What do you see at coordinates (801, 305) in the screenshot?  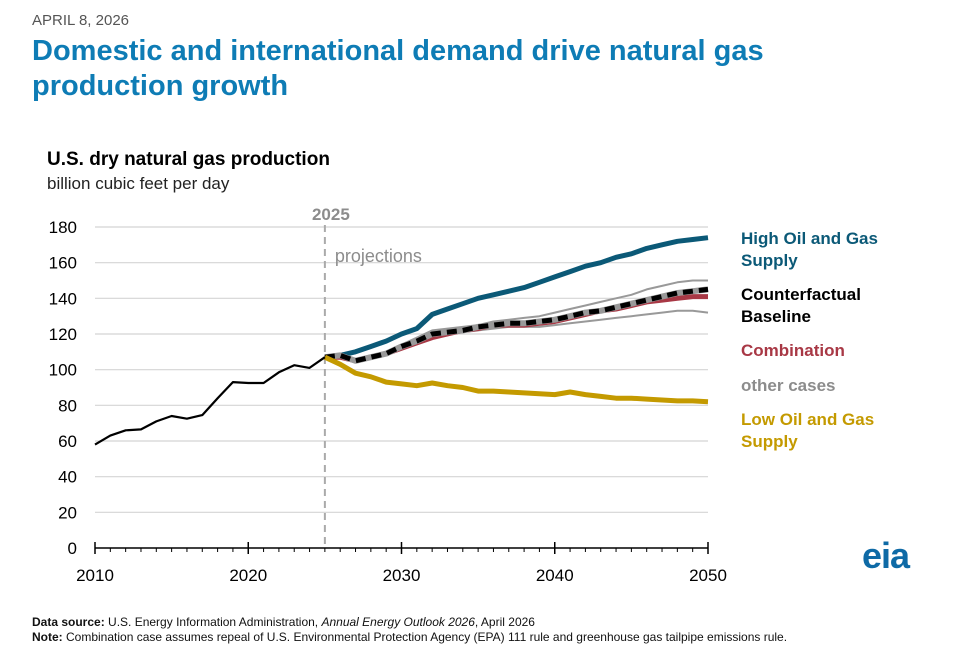 I see `legend-baseline: Counterfactual Baseline` at bounding box center [801, 305].